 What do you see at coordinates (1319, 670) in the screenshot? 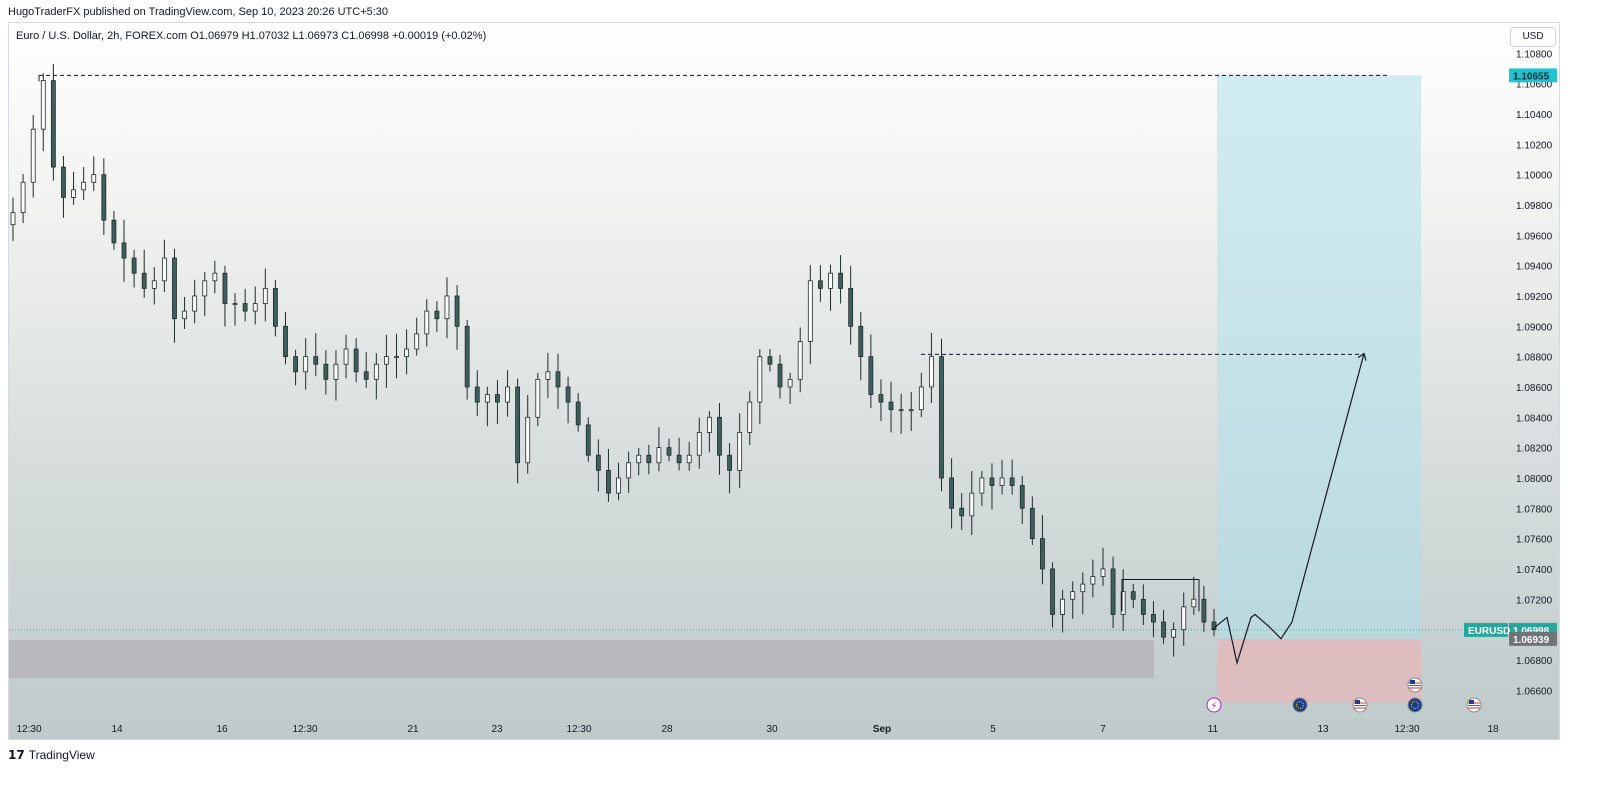
I see `stop-loss-zone` at bounding box center [1319, 670].